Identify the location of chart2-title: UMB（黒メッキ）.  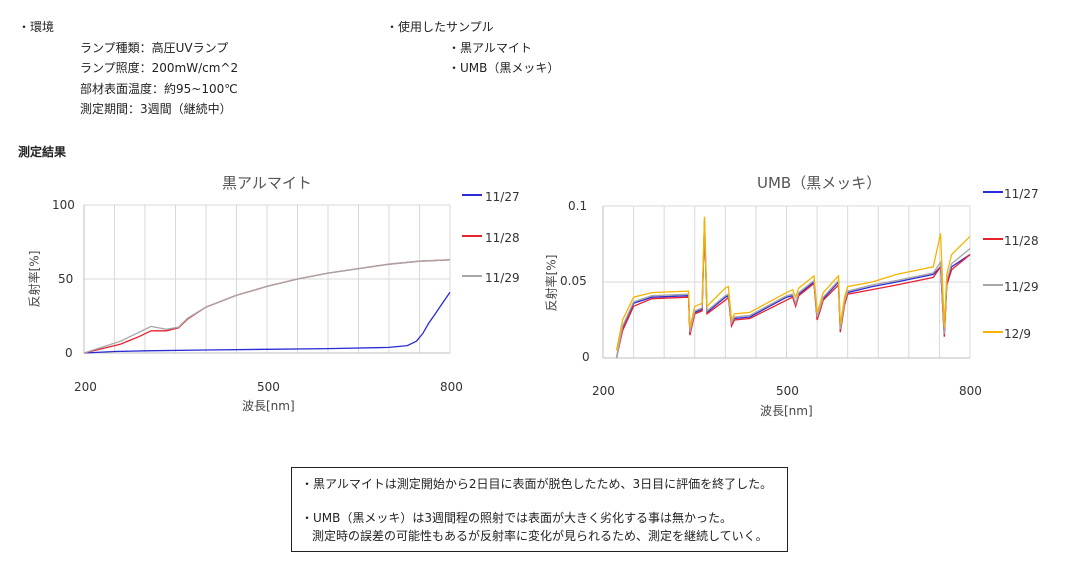
(819, 183).